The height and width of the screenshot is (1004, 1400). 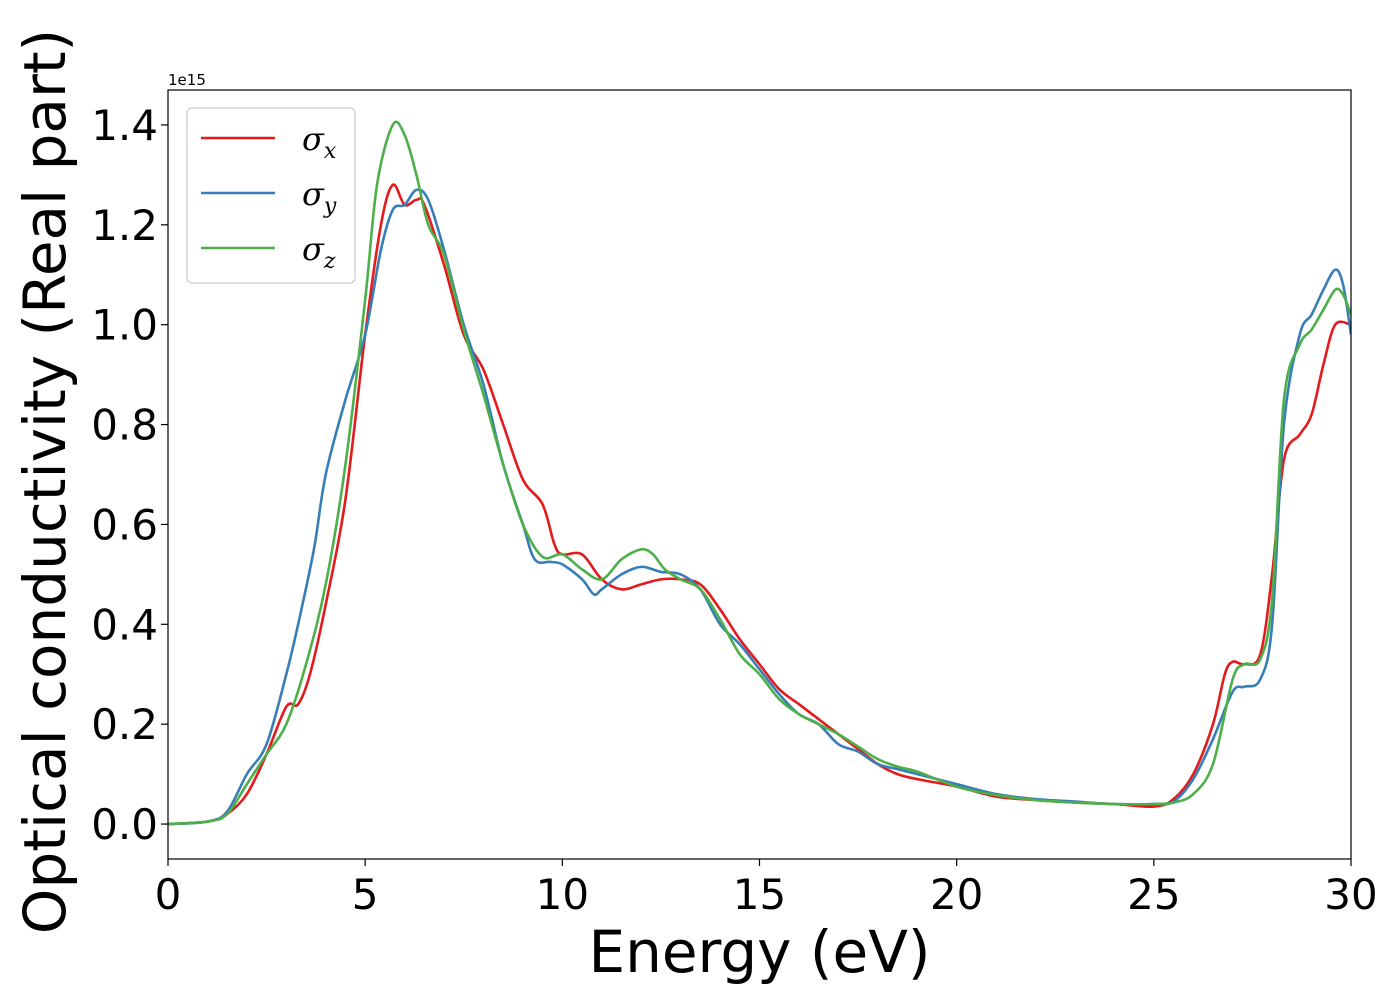 What do you see at coordinates (1350, 894) in the screenshot?
I see `x-tick-label: 30` at bounding box center [1350, 894].